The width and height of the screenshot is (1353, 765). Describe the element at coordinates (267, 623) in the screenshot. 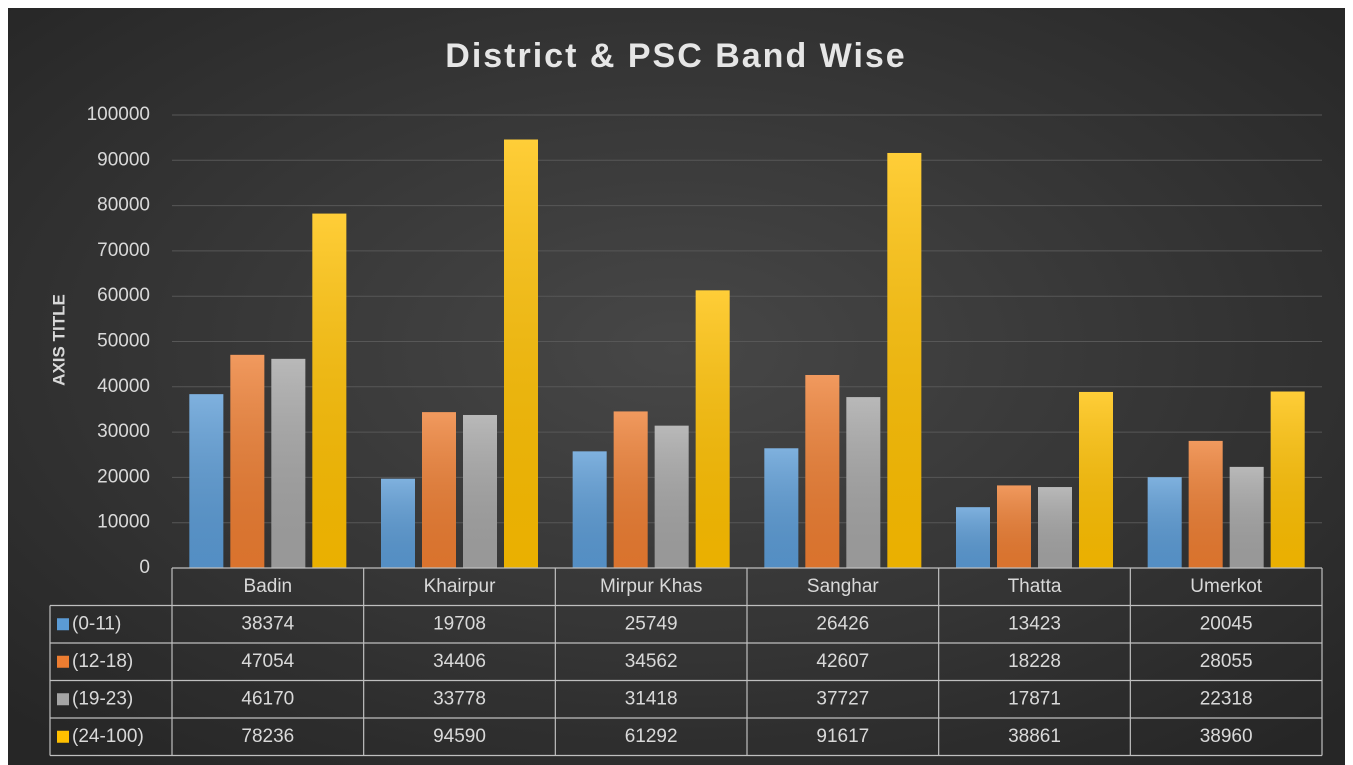

I see `table-value: 38374` at that location.